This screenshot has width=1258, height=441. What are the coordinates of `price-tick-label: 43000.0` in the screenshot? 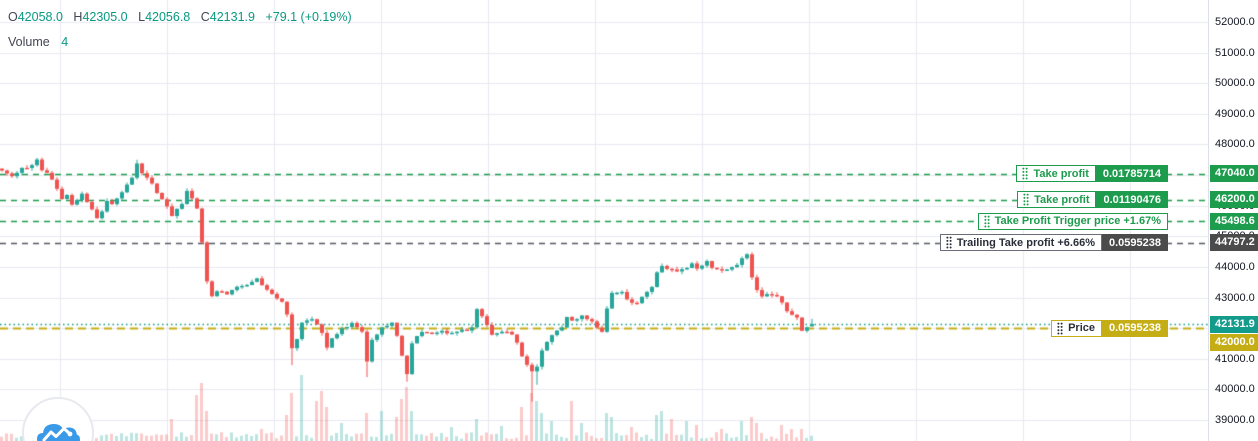 It's located at (1235, 297).